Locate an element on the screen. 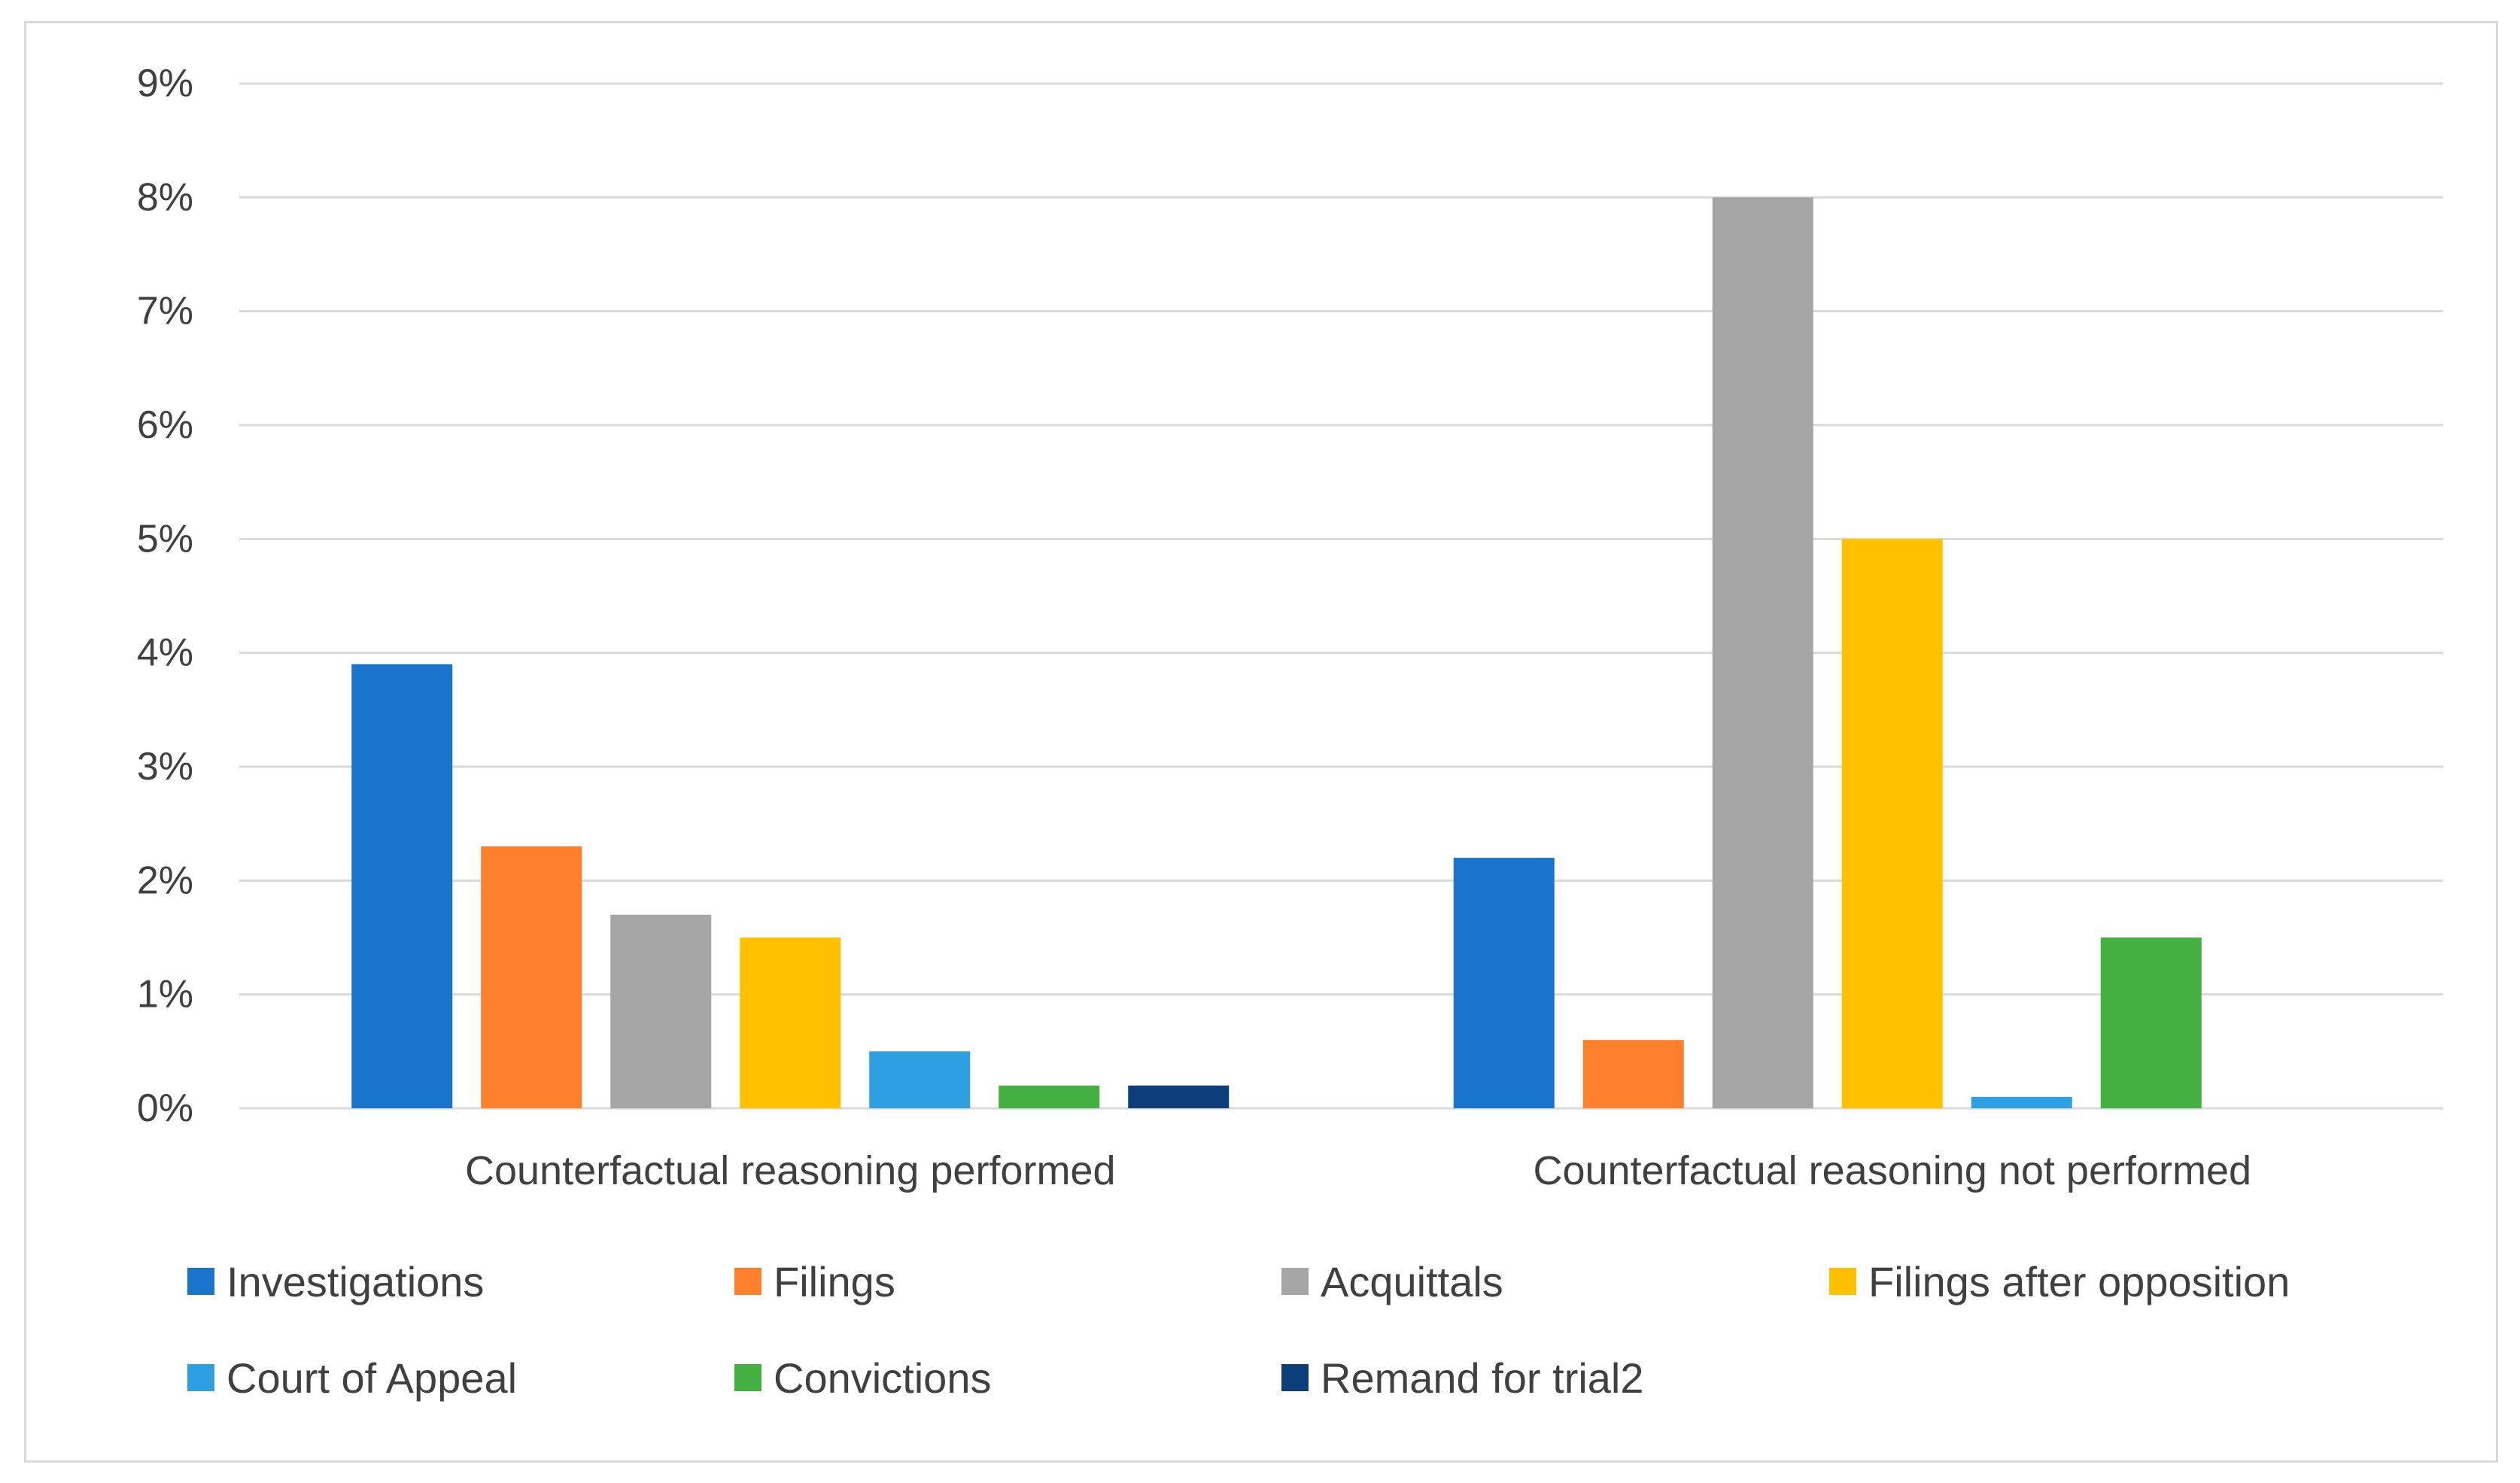 This screenshot has width=2520, height=1483. legend-label: Convictions is located at coordinates (882, 1378).